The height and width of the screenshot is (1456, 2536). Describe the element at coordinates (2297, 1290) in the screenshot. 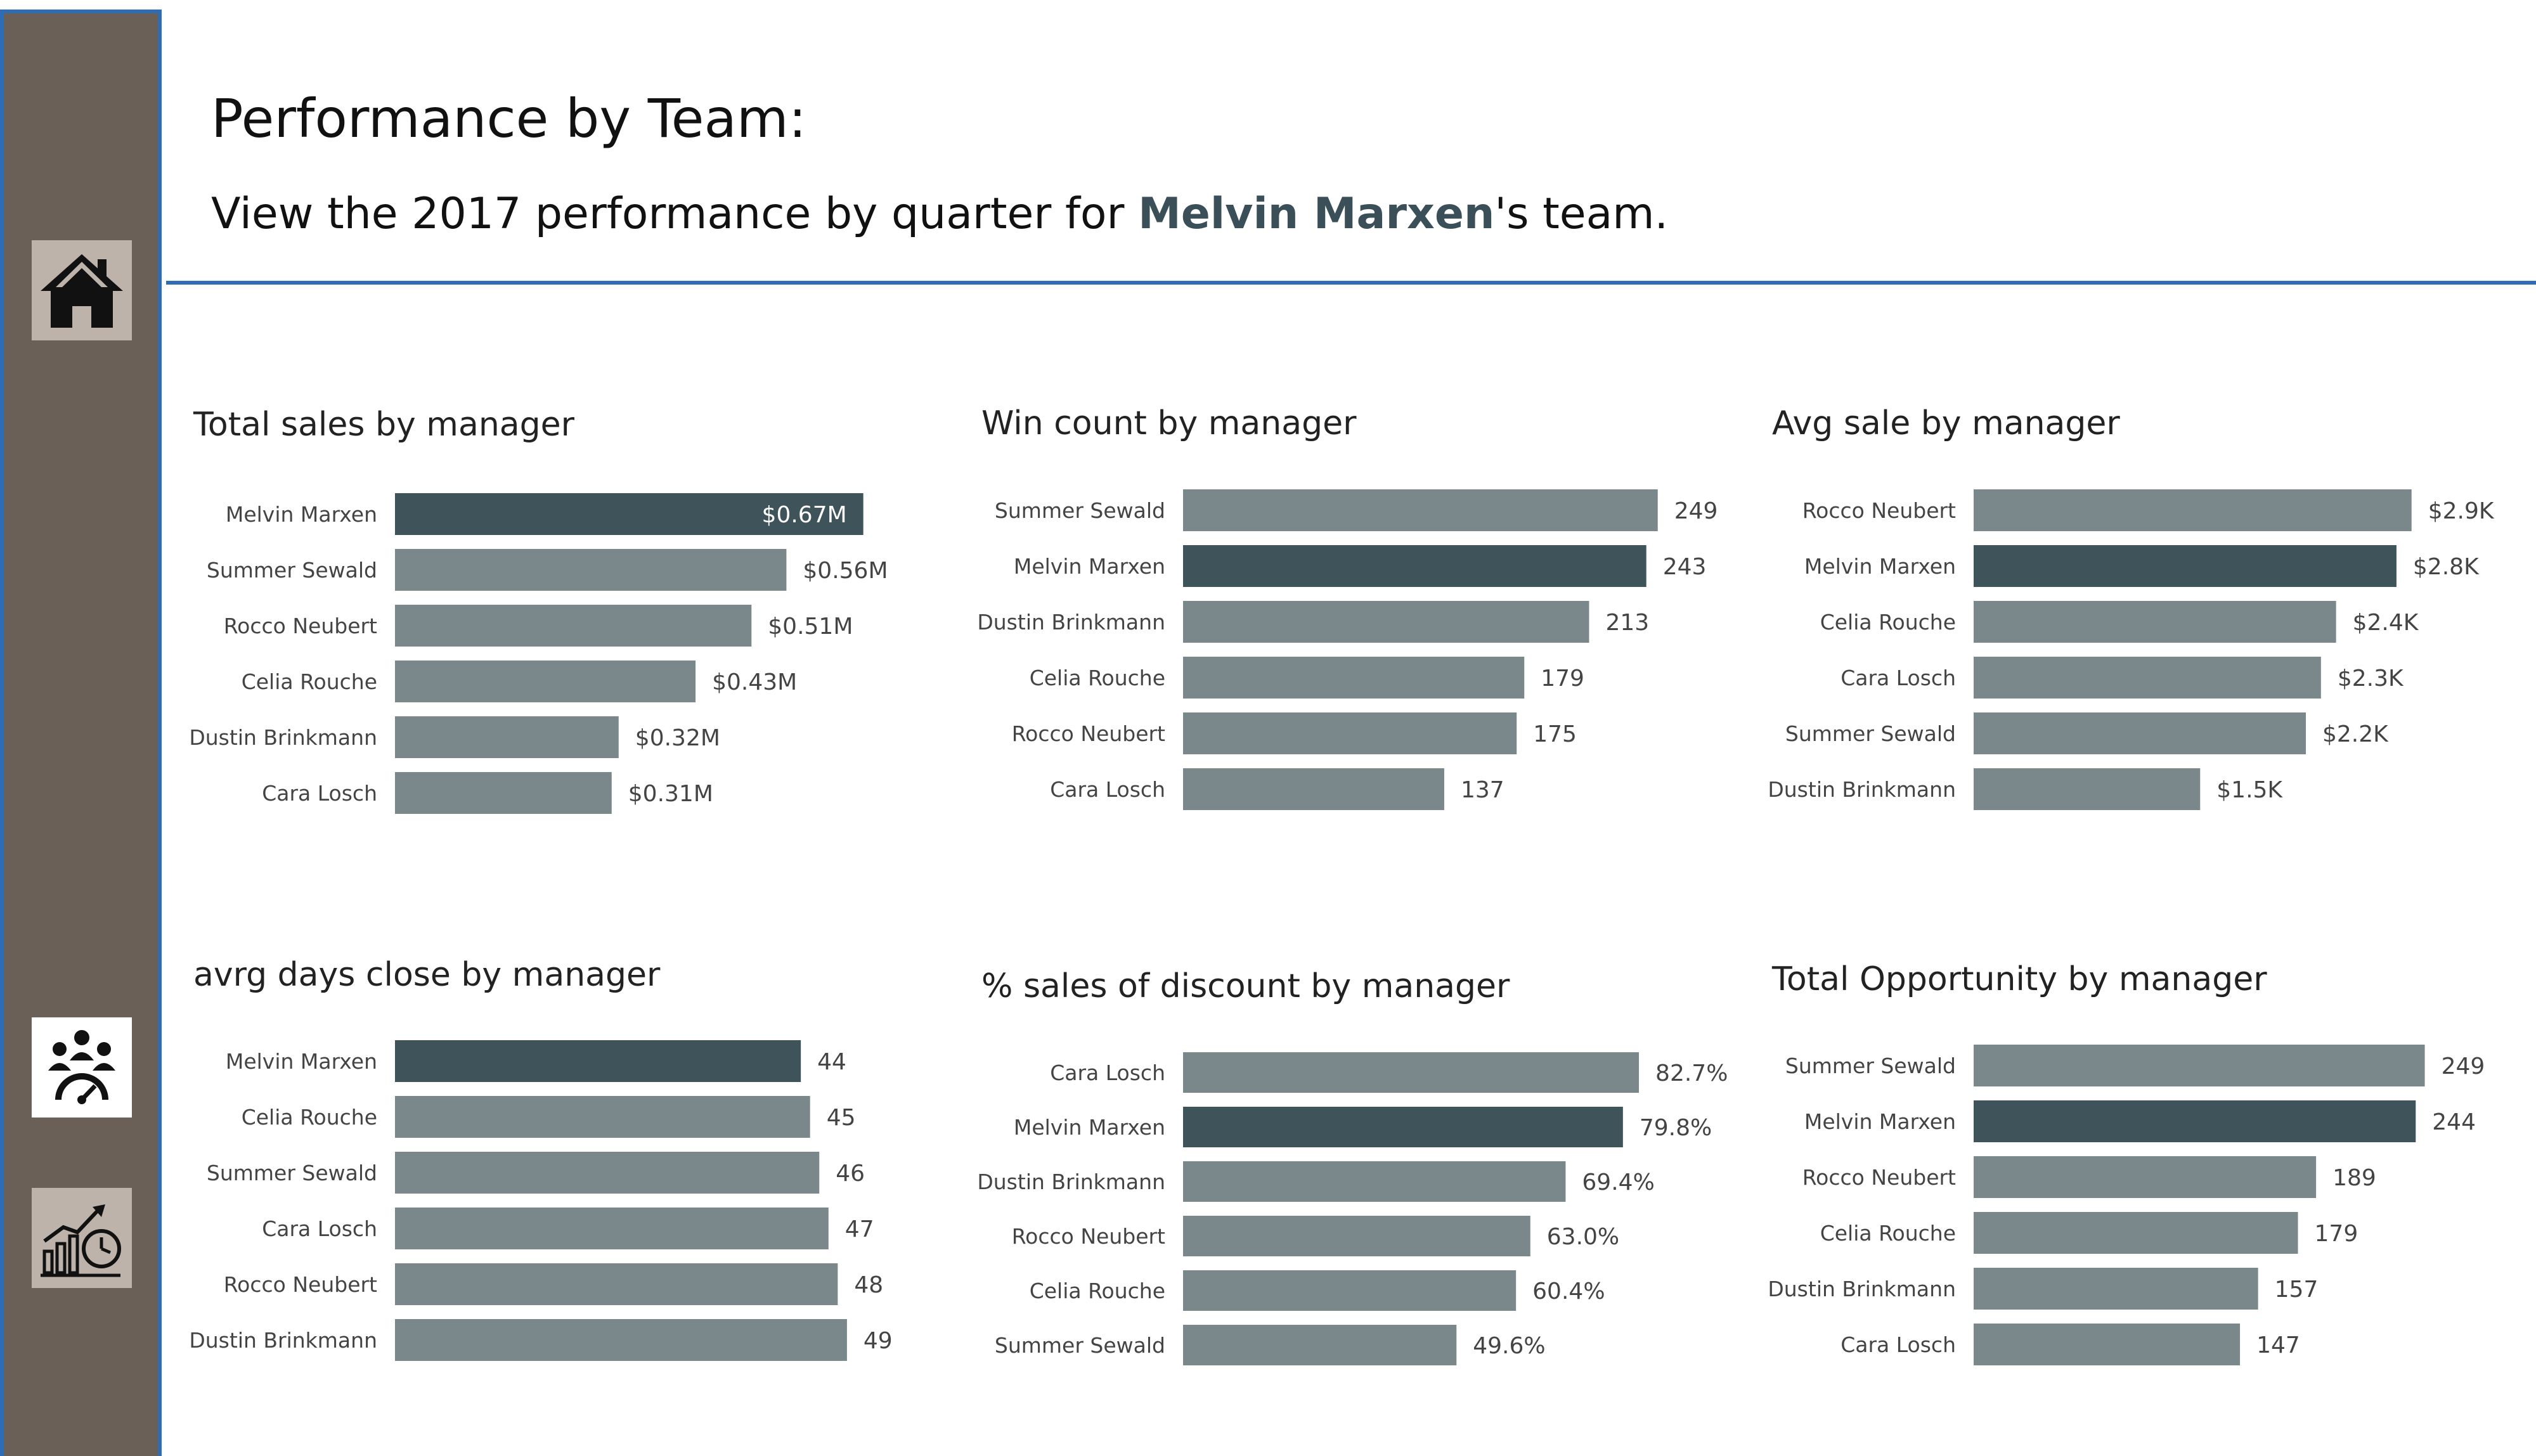

I see `data-label: 157` at that location.